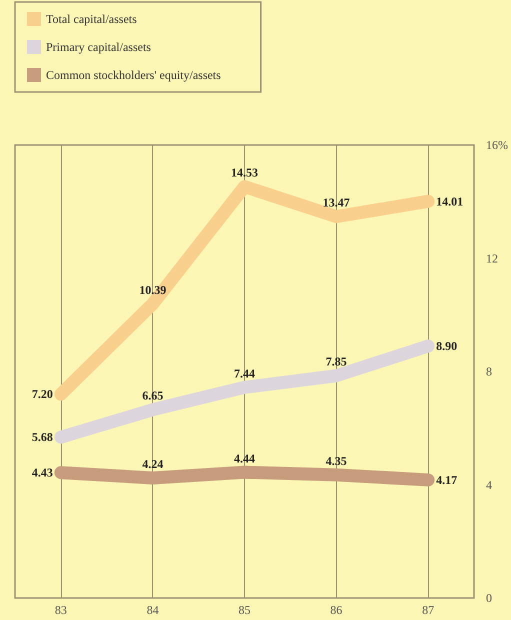 This screenshot has height=620, width=511. I want to click on data-label: 7.85, so click(336, 361).